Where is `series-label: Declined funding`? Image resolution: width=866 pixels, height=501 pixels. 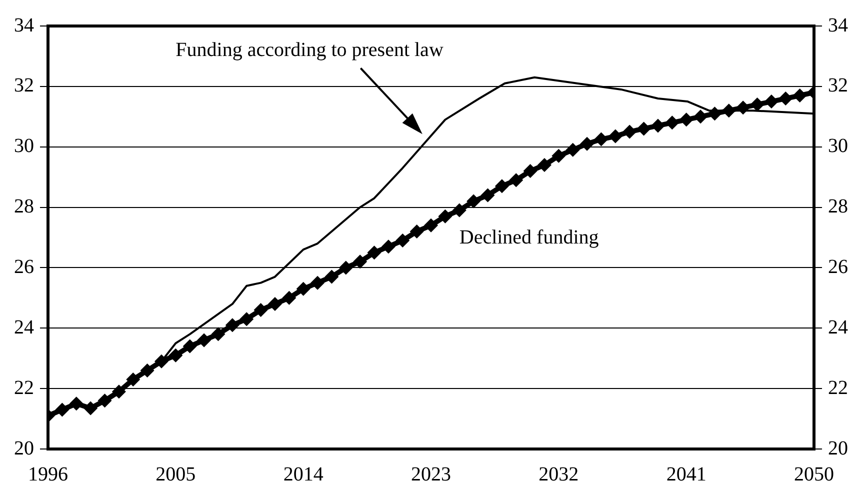 series-label: Declined funding is located at coordinates (529, 237).